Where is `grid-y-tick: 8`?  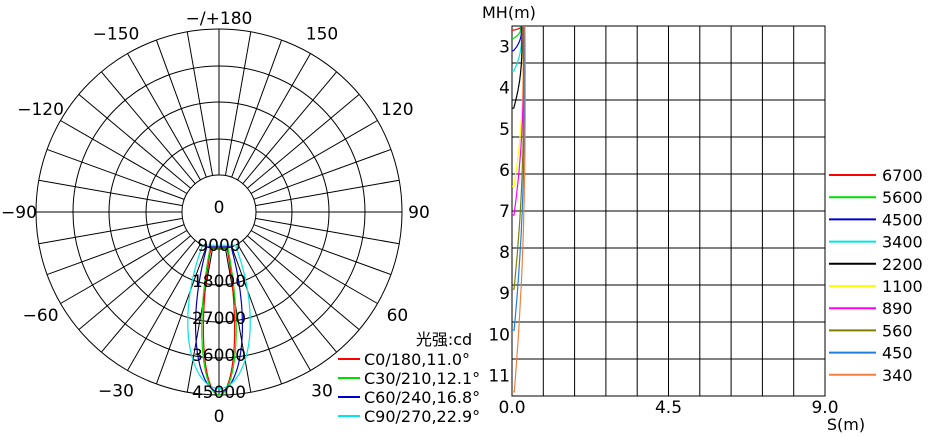 grid-y-tick: 8 is located at coordinates (504, 253).